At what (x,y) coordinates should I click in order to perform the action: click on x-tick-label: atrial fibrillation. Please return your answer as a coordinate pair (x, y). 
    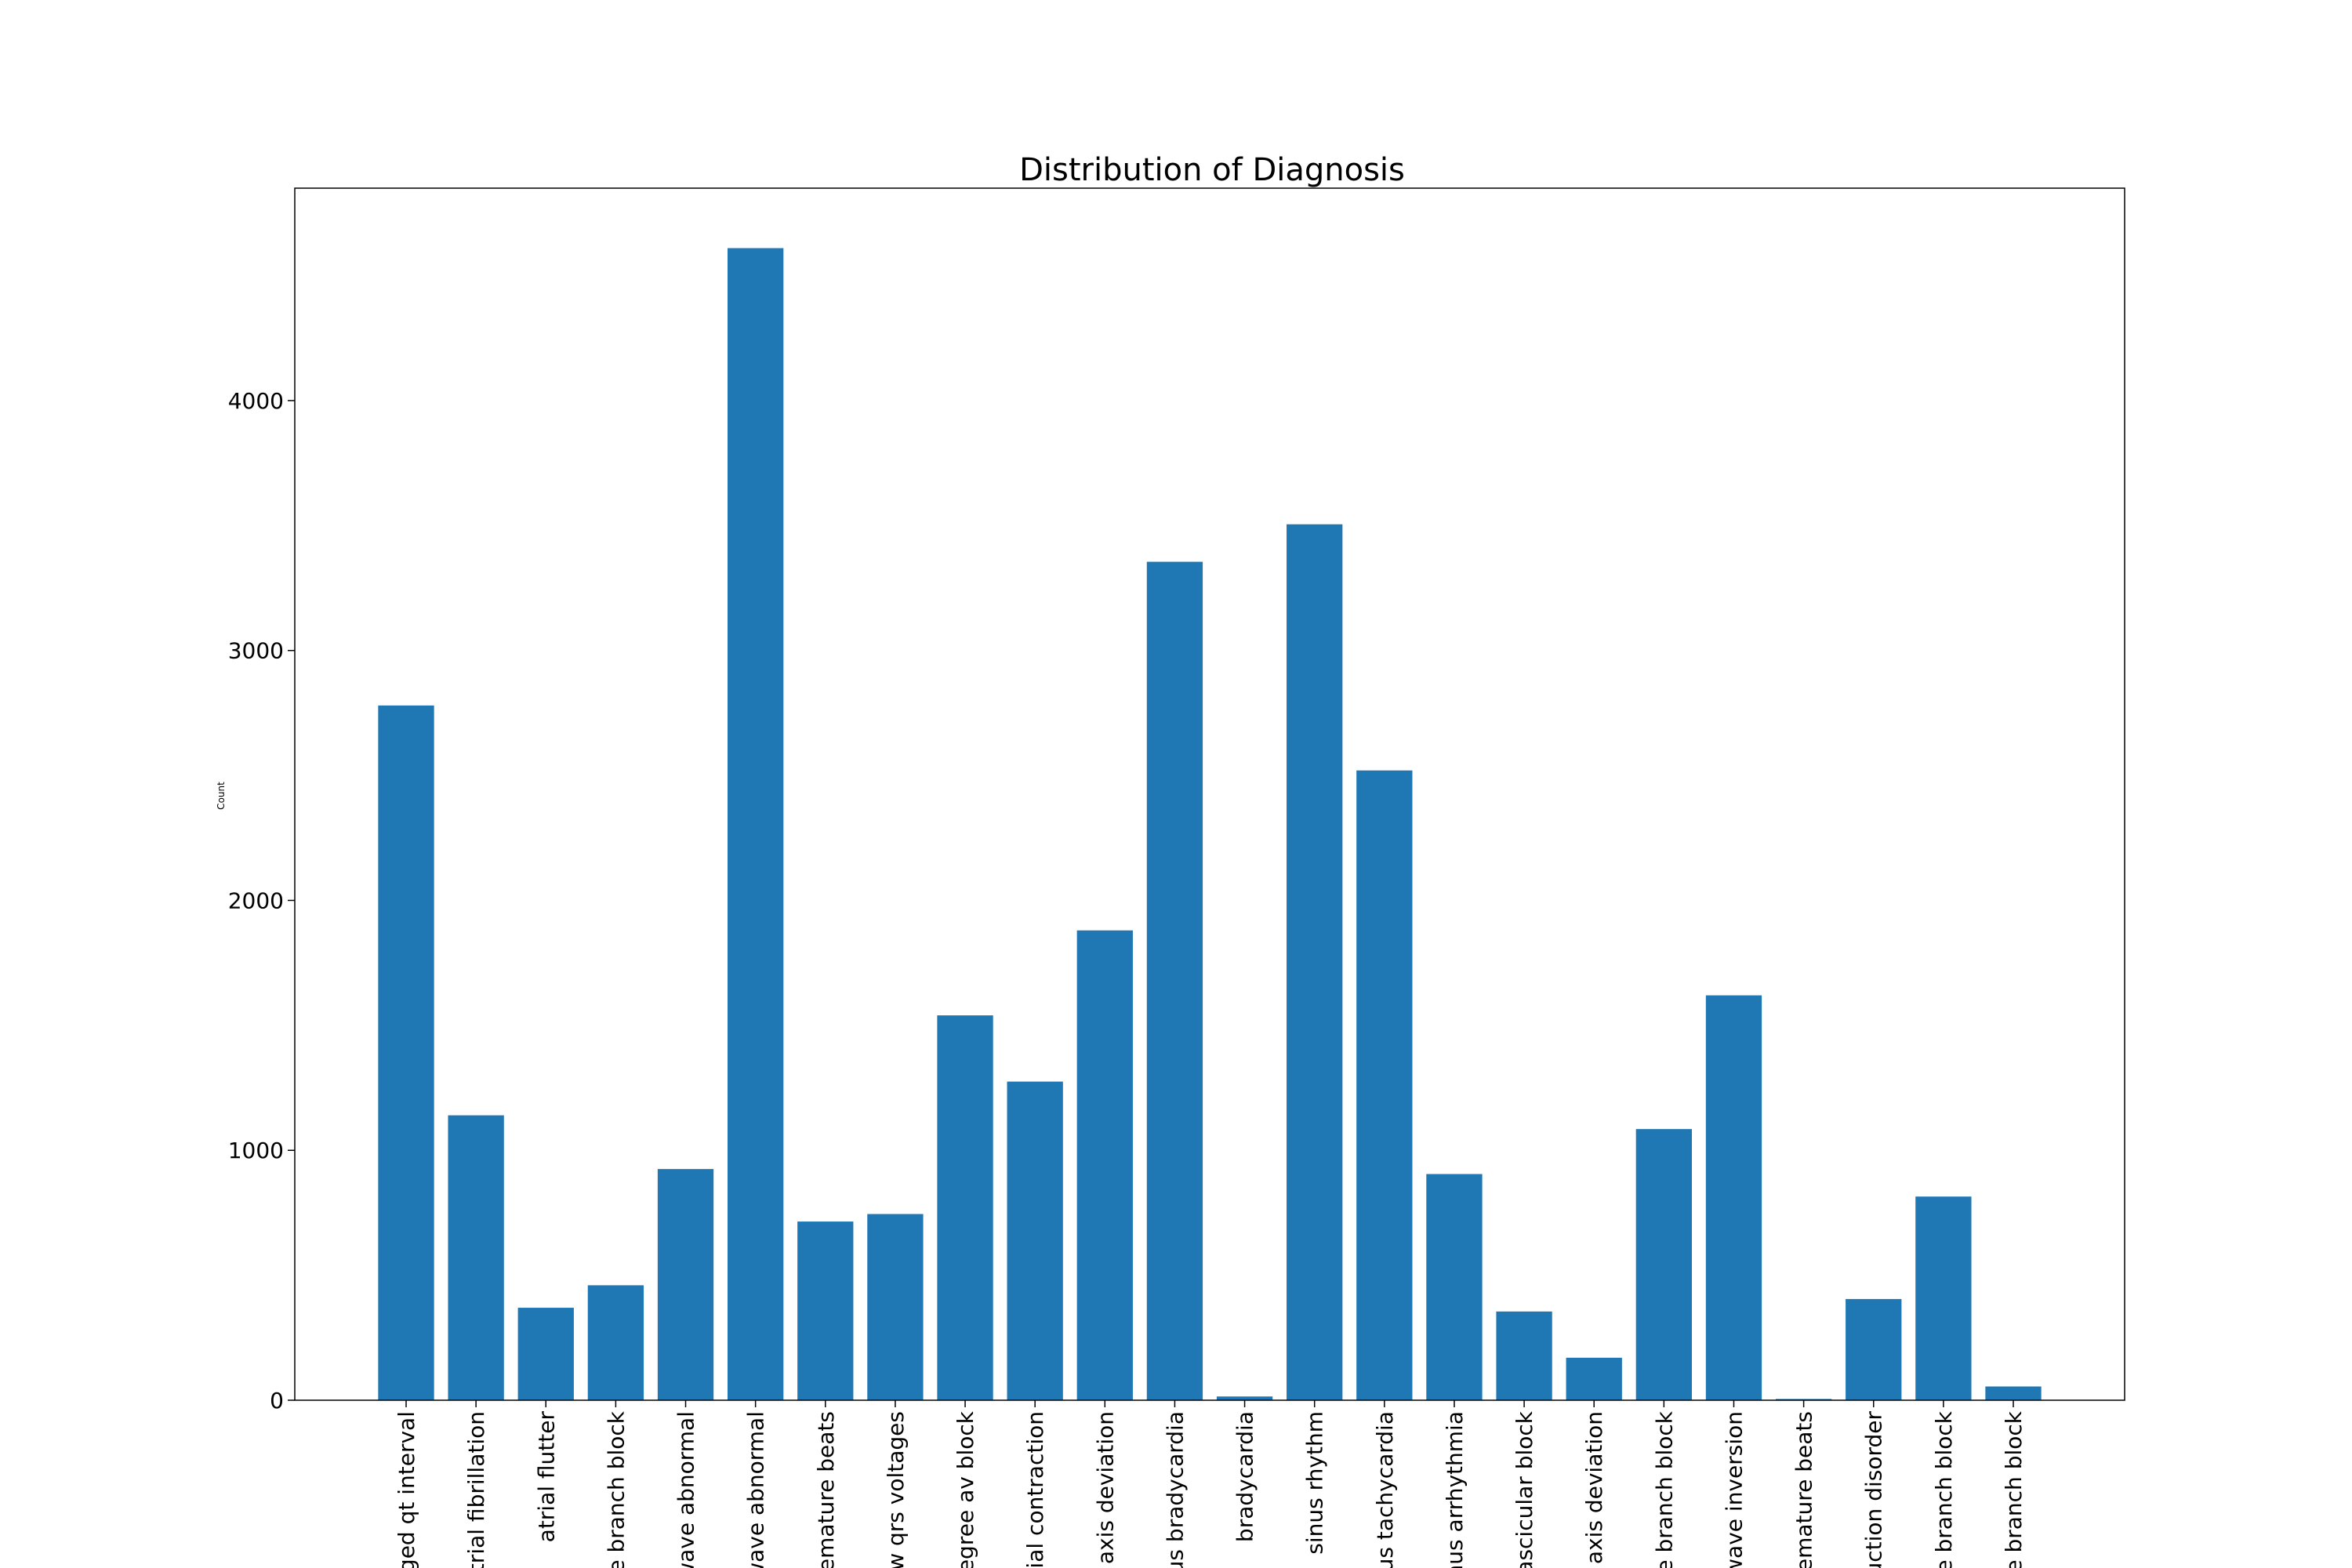
    Looking at the image, I should click on (476, 1489).